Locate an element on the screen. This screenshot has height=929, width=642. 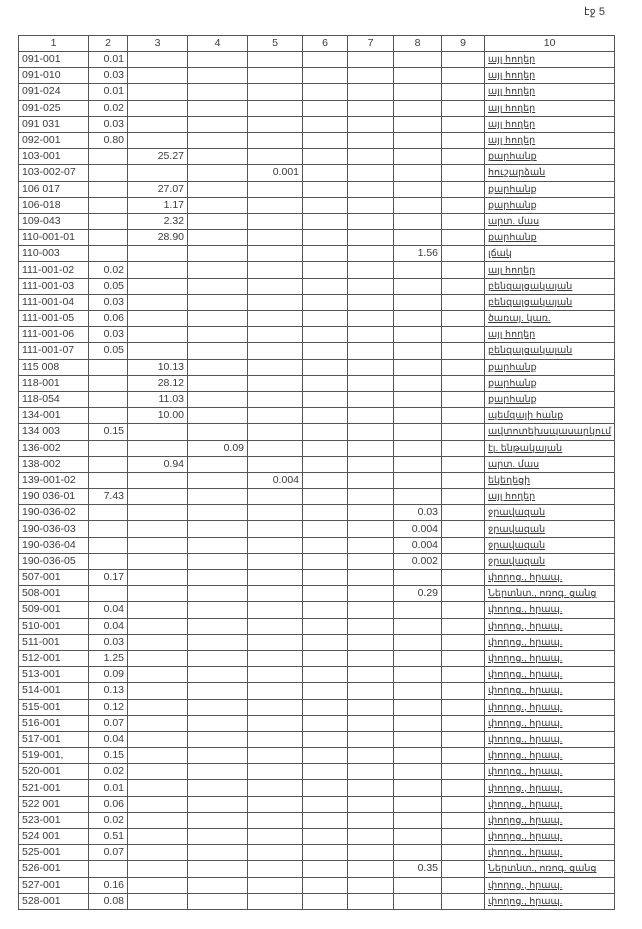
table-row: 190-036-03 0.004 ջրավազան is located at coordinates (317, 529).